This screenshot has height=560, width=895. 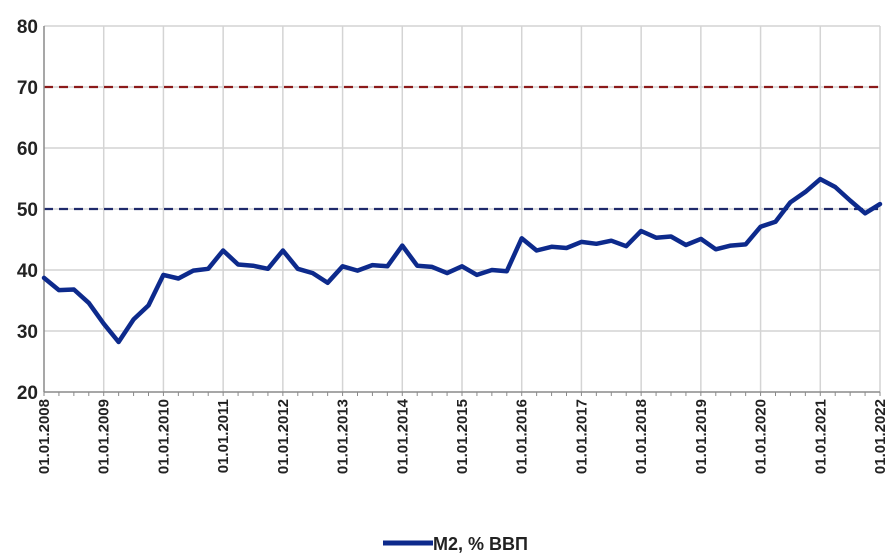 What do you see at coordinates (641, 436) in the screenshot?
I see `x-tick-label: 01.01.2018` at bounding box center [641, 436].